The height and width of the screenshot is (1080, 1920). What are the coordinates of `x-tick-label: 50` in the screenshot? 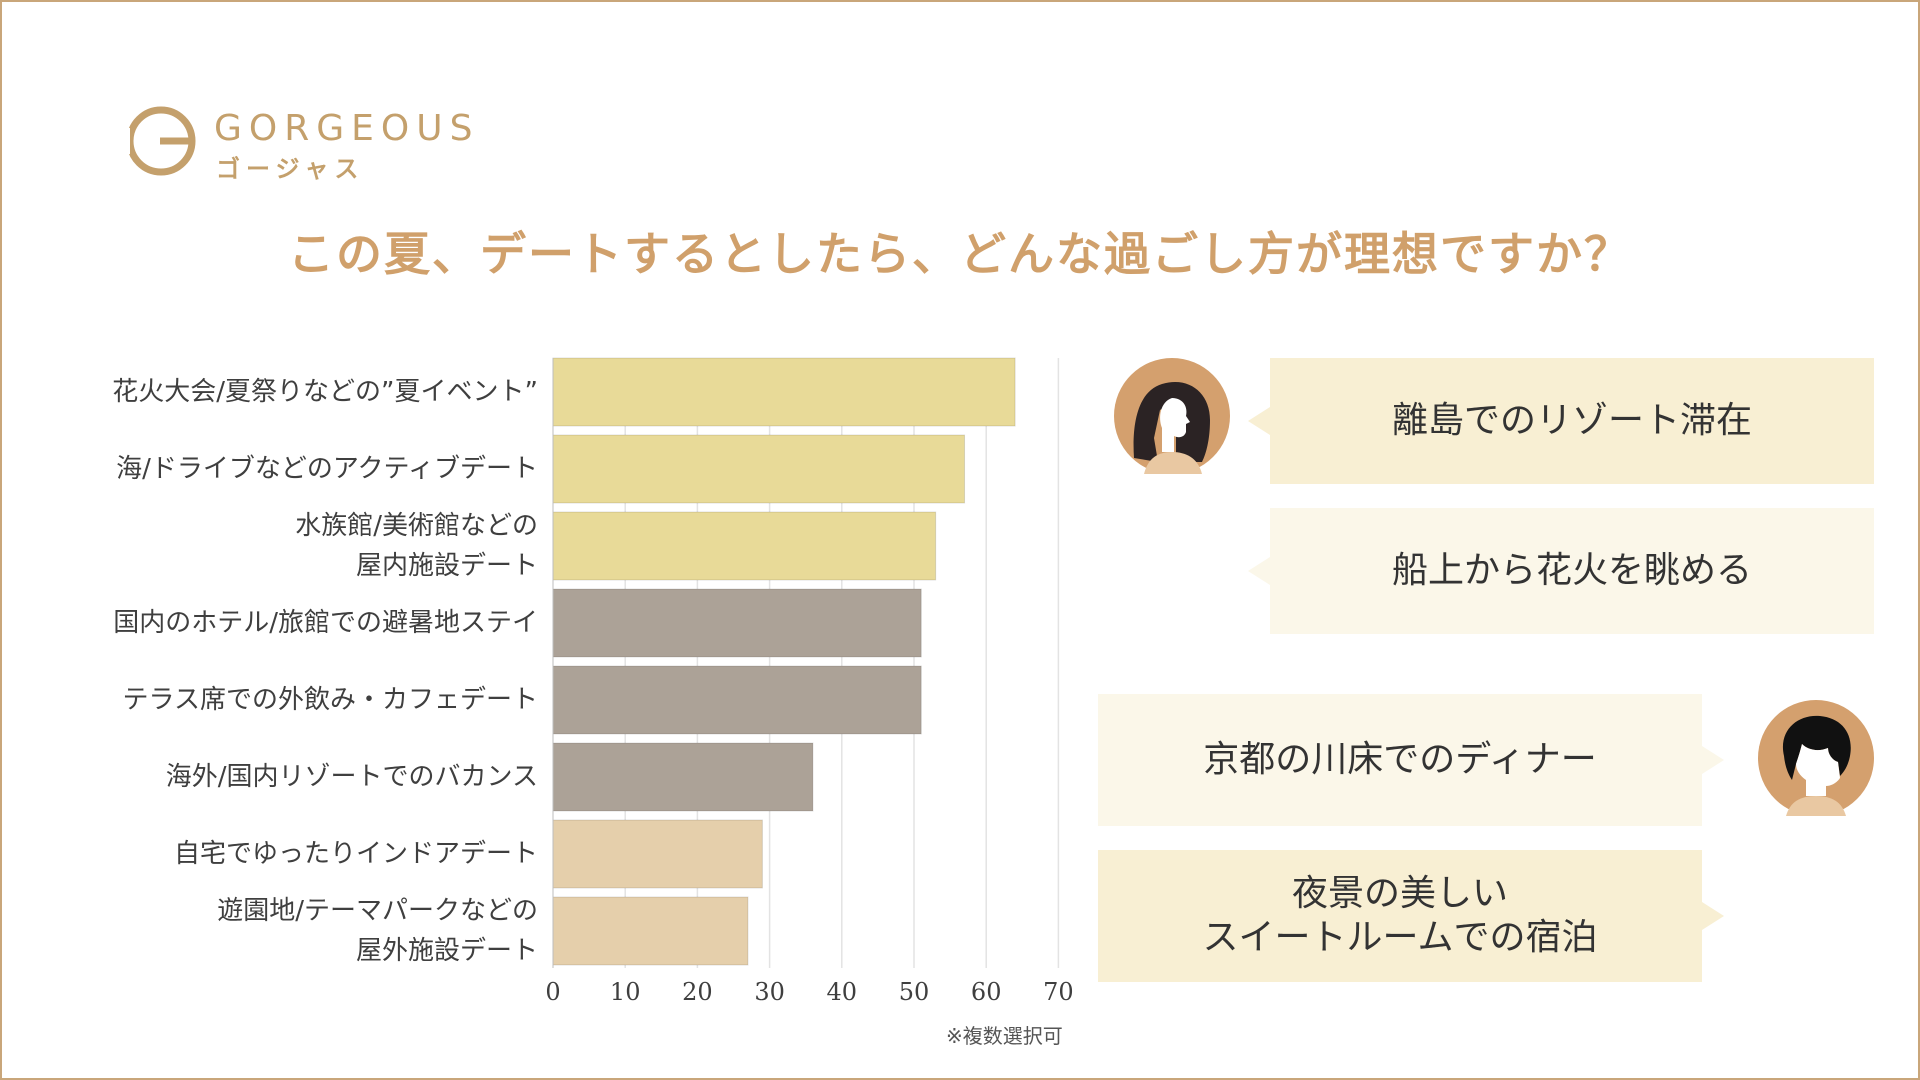 It's located at (914, 992).